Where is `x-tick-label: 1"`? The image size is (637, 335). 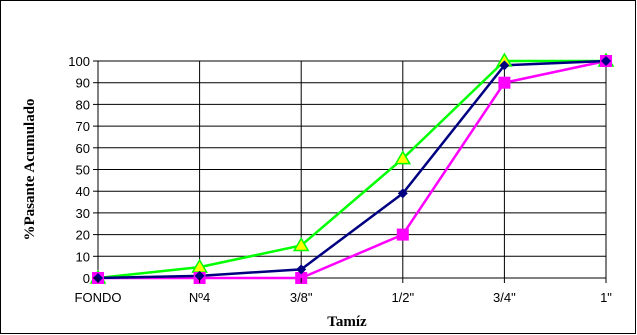
x-tick-label: 1" is located at coordinates (606, 297).